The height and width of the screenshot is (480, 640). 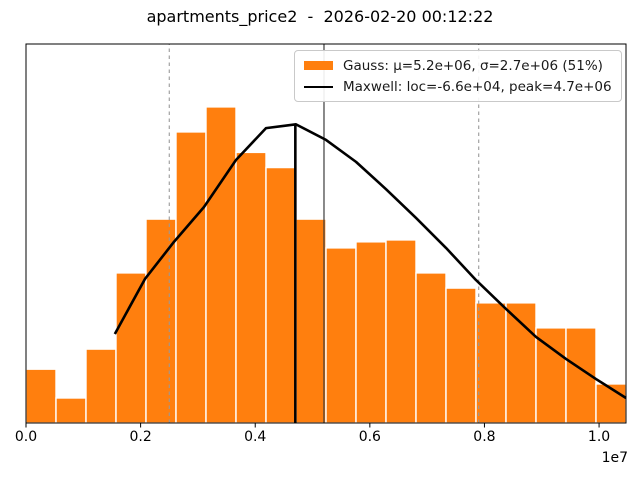 I want to click on maxwell-curve-swatch, so click(x=318, y=86).